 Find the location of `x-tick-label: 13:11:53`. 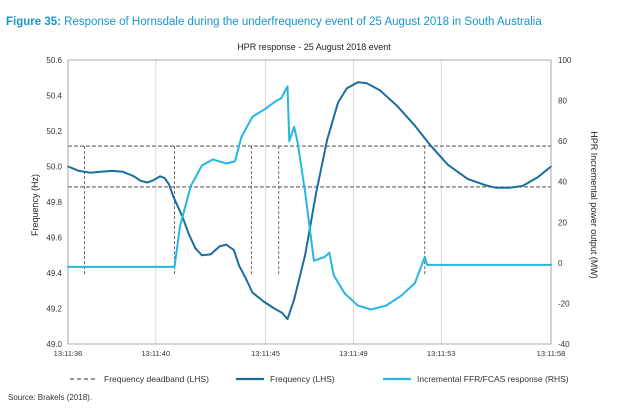

x-tick-label: 13:11:53 is located at coordinates (441, 353).